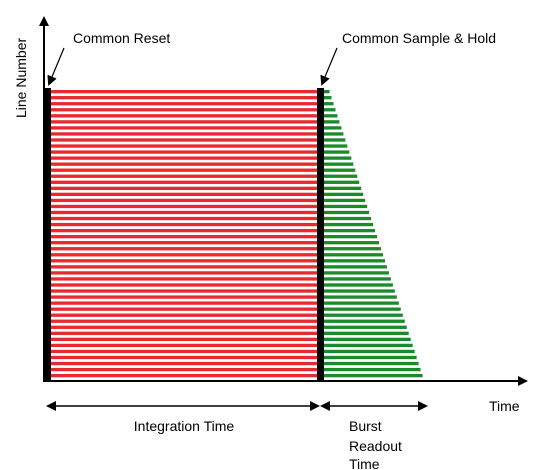 The height and width of the screenshot is (470, 536). Describe the element at coordinates (21, 78) in the screenshot. I see `y-axis-label: Line Number` at that location.